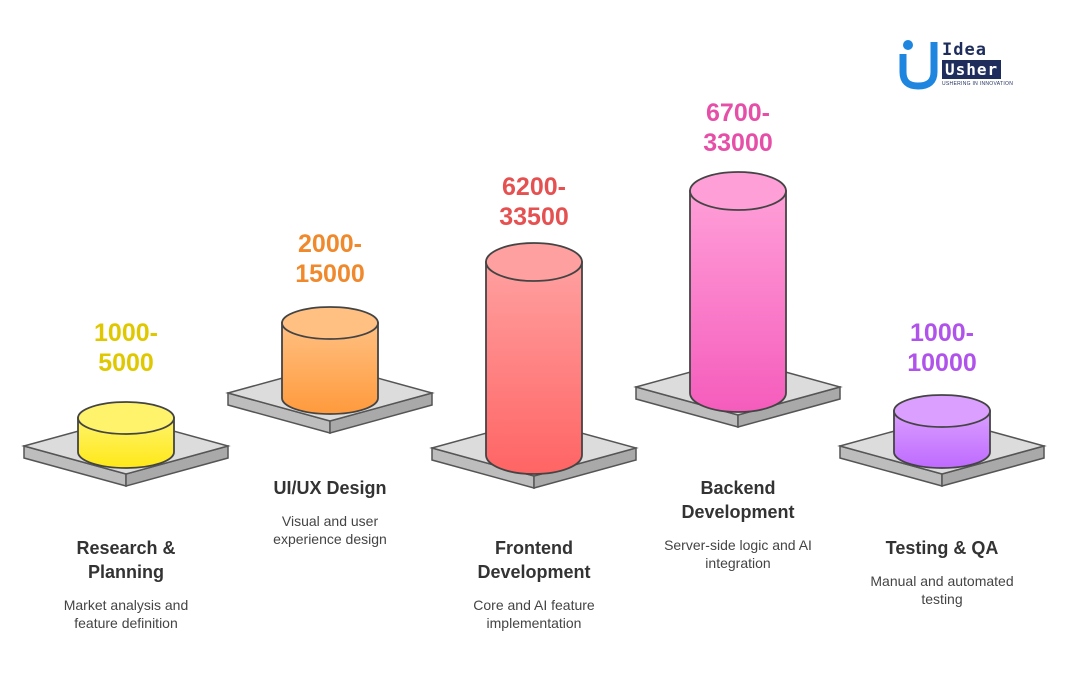  I want to click on value-line-1: 6200-, so click(534, 187).